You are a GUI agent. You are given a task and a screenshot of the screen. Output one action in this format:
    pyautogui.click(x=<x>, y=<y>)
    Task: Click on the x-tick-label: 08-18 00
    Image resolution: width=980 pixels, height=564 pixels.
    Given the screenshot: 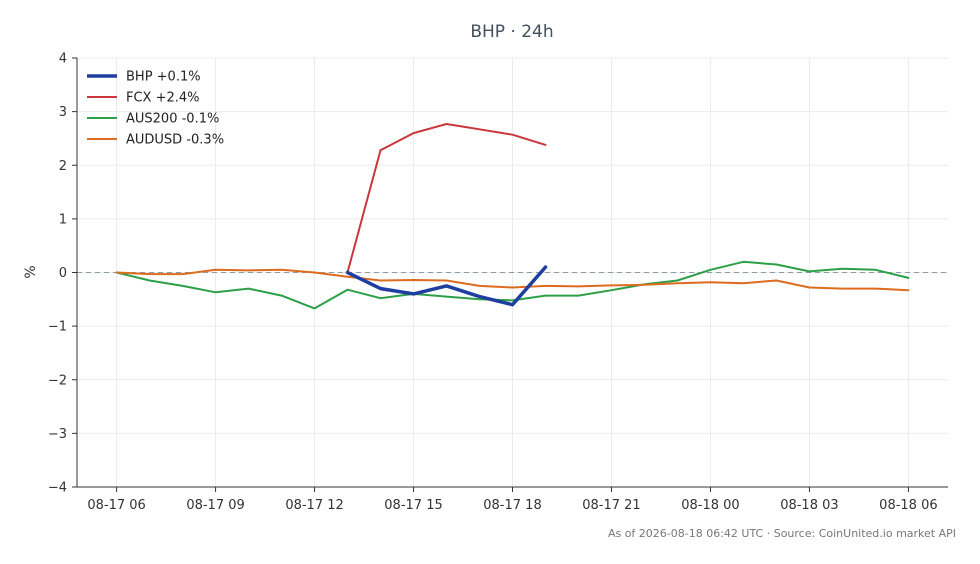 What is the action you would take?
    pyautogui.click(x=710, y=505)
    